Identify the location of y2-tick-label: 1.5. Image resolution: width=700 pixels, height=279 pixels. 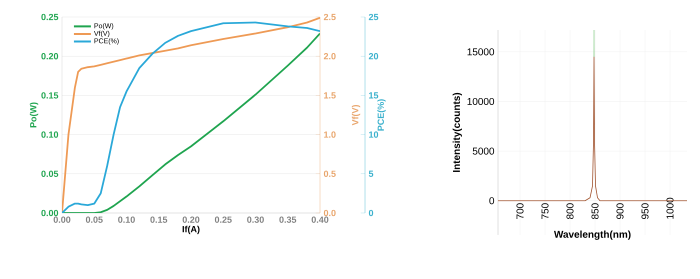
(330, 95).